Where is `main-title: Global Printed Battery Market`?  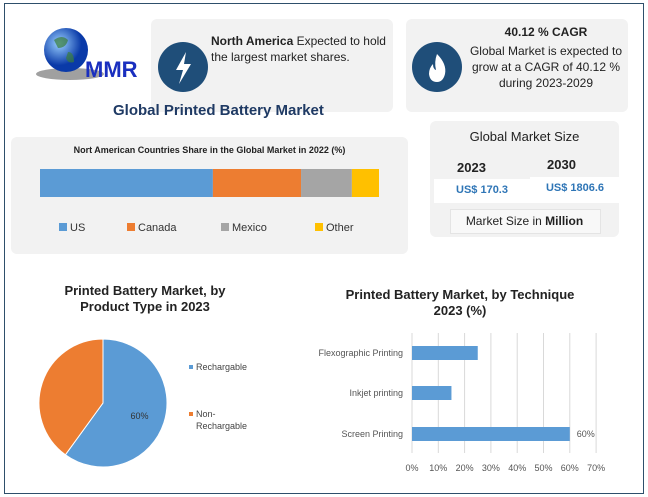 main-title: Global Printed Battery Market is located at coordinates (218, 110).